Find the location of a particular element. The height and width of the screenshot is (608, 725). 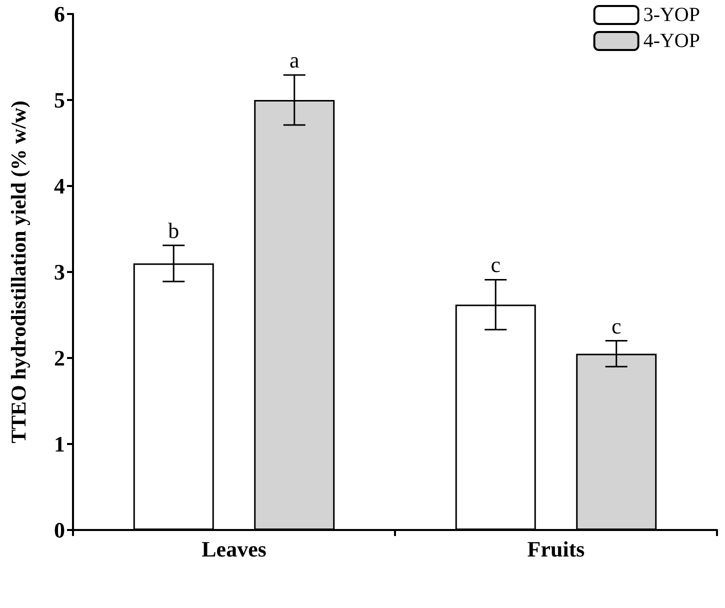

y-tick-label: 2 is located at coordinates (59, 358).